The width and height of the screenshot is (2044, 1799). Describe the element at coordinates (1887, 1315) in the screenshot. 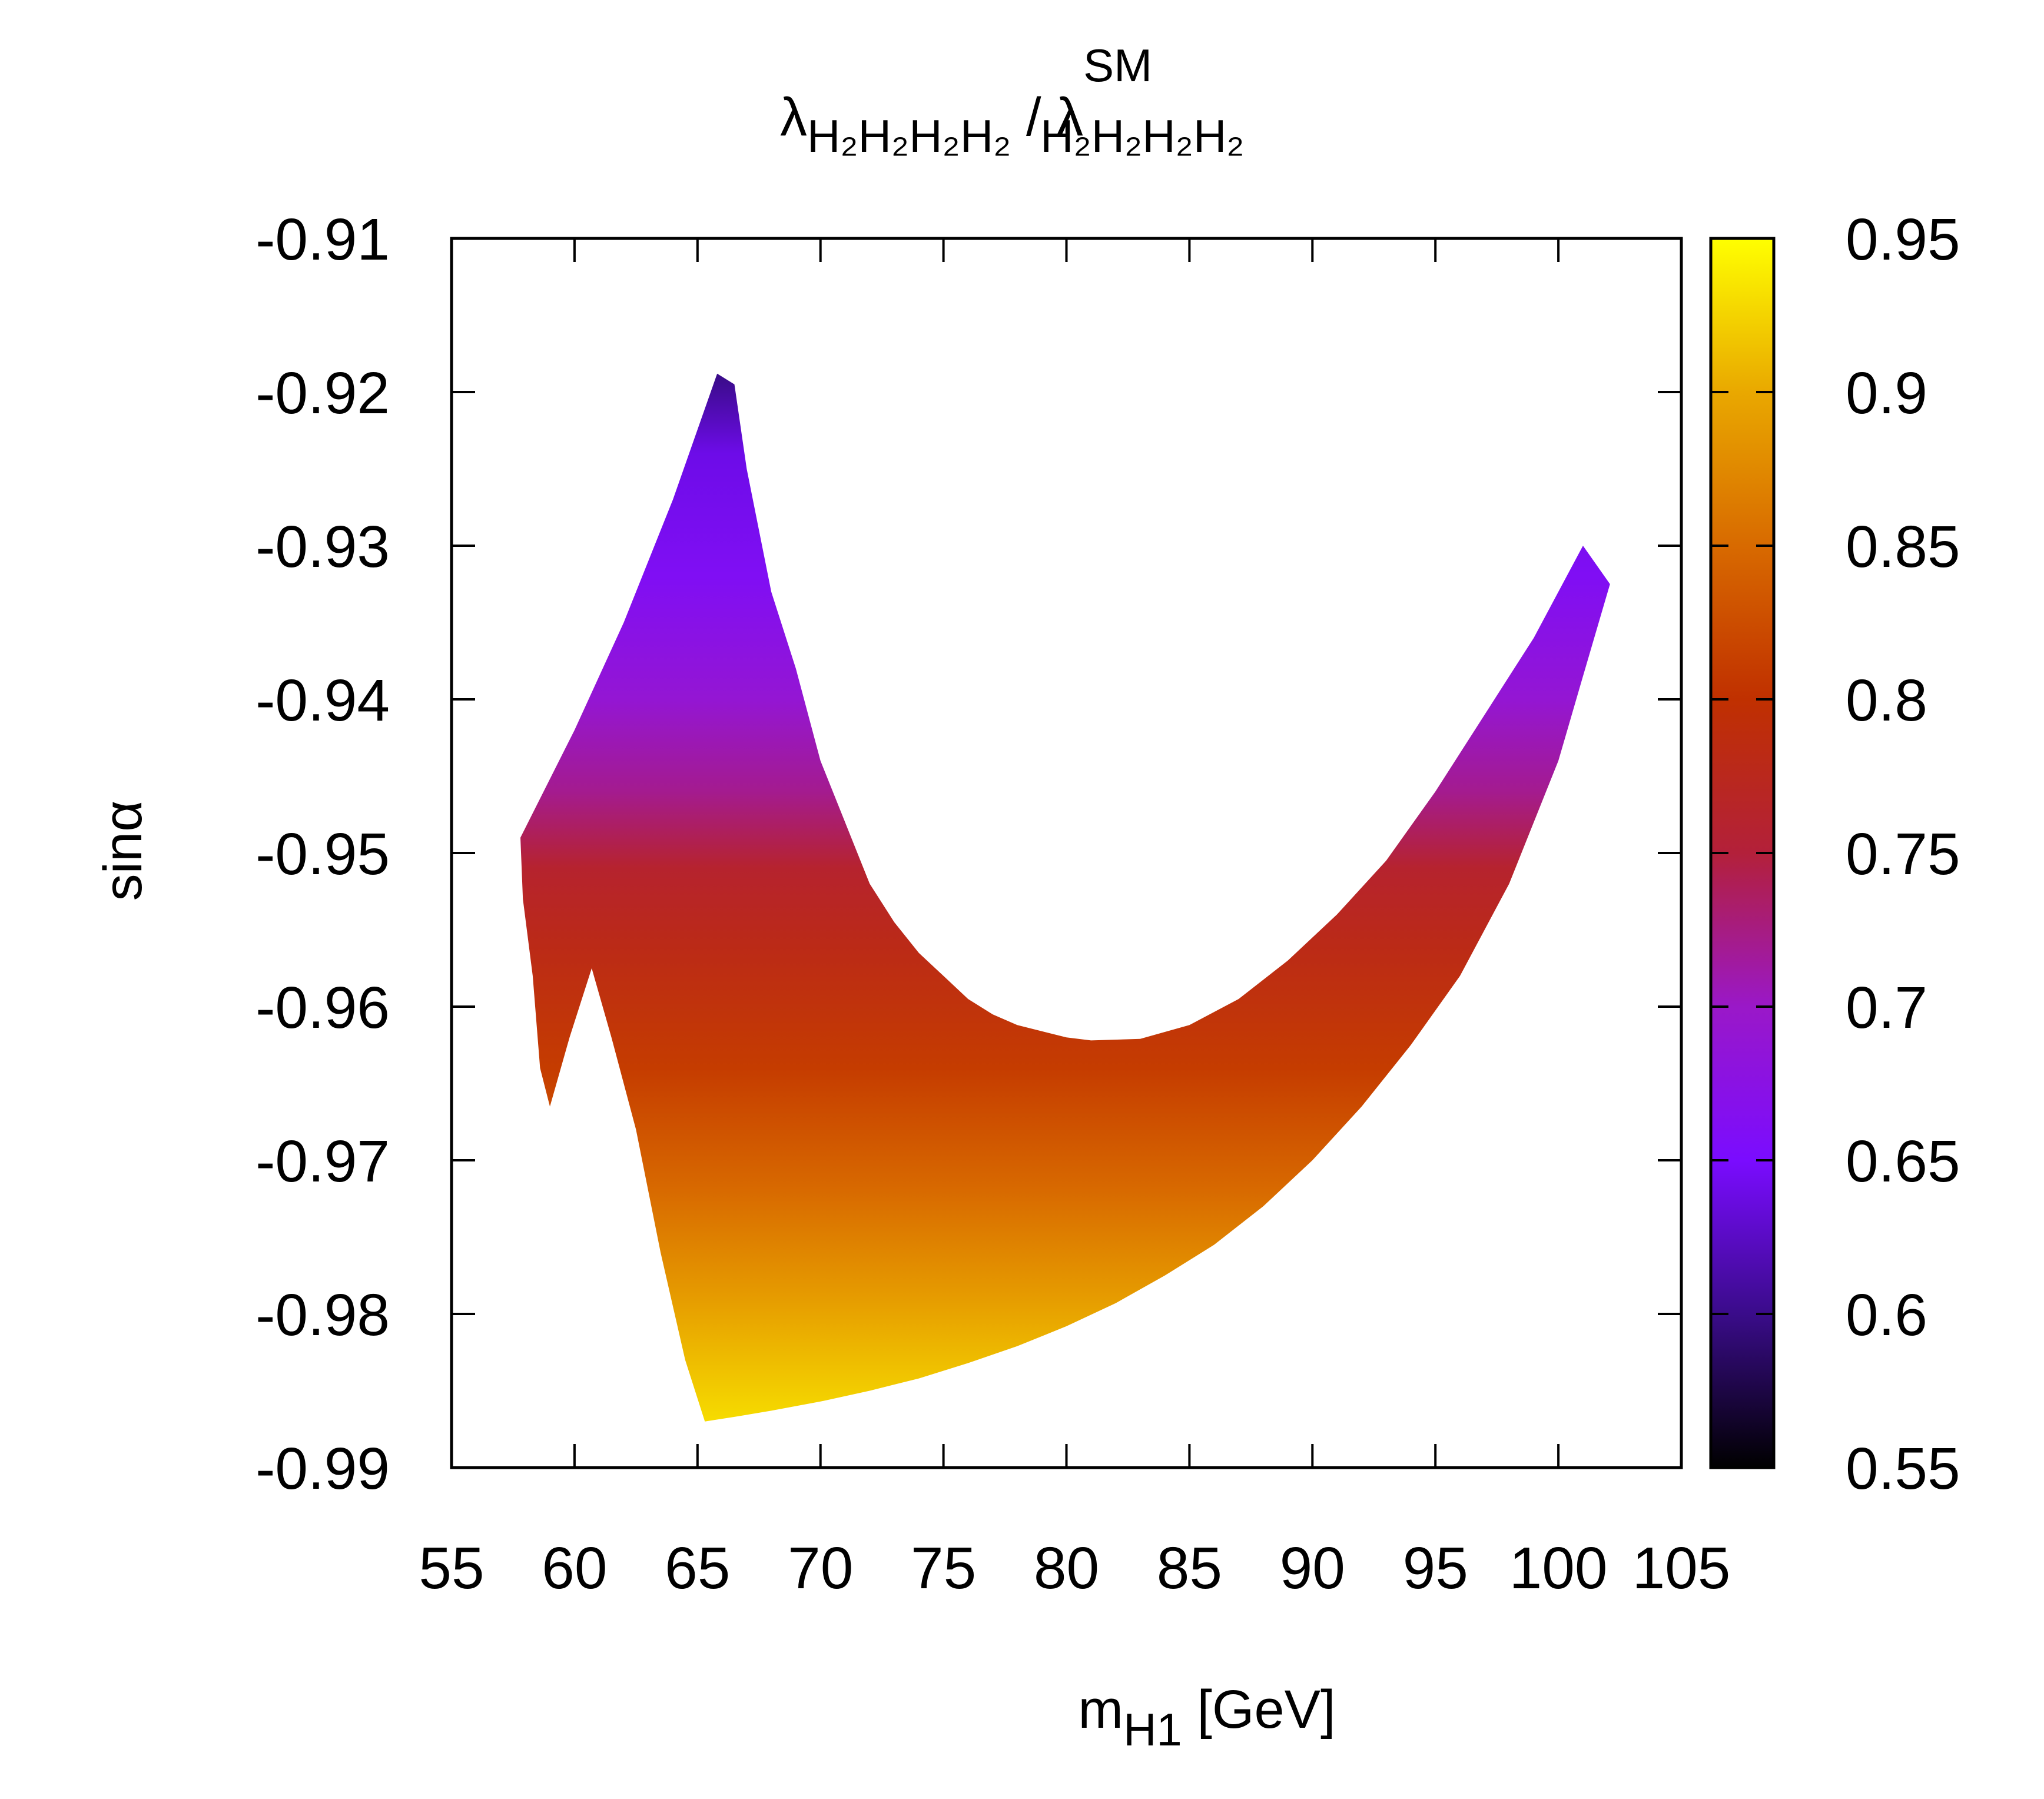

I see `colorbar-tick-label: 0.6` at that location.